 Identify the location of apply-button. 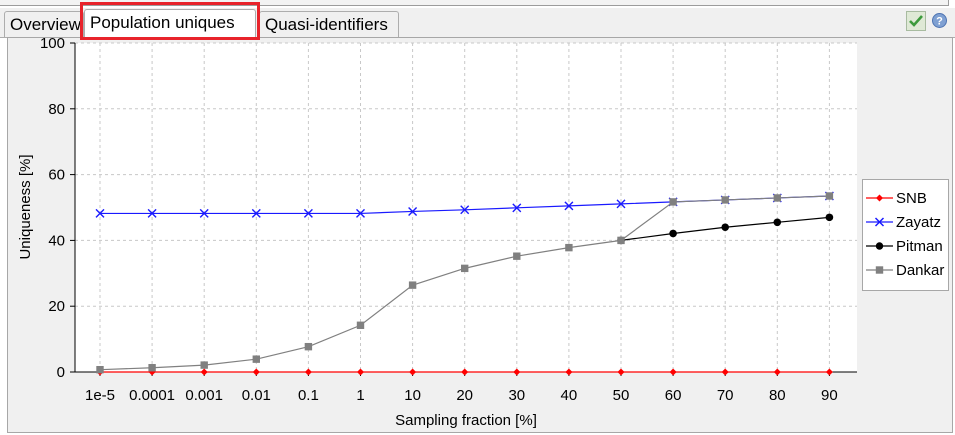
(916, 21).